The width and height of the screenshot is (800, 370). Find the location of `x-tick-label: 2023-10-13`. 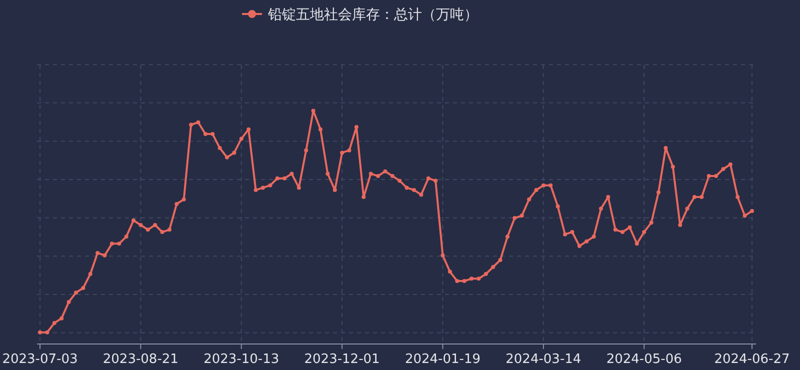

x-tick-label: 2023-10-13 is located at coordinates (242, 359).